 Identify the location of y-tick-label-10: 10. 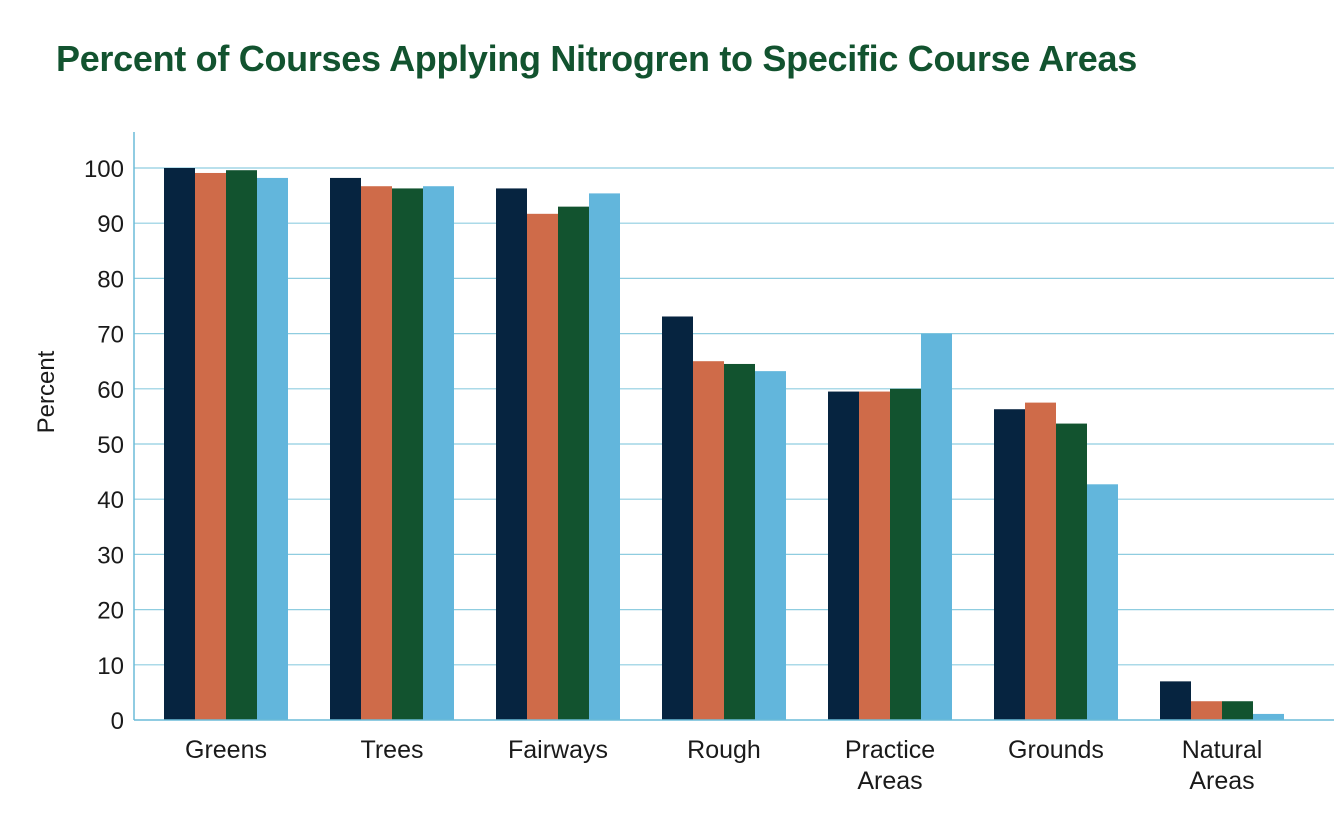
(110, 666).